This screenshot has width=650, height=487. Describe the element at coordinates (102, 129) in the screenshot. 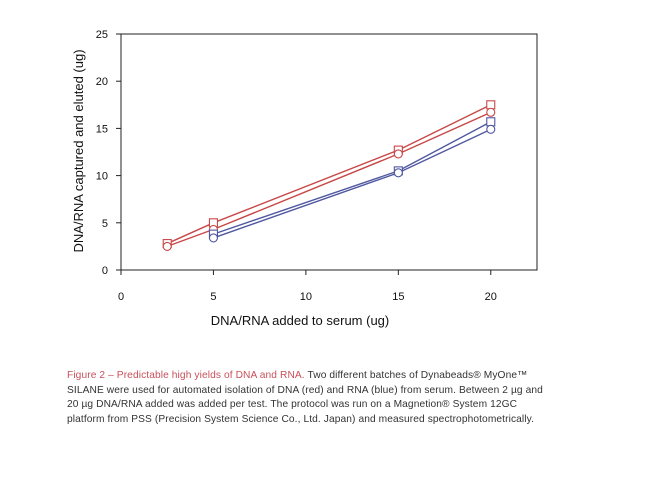

I see `y-tick-label: 15` at that location.